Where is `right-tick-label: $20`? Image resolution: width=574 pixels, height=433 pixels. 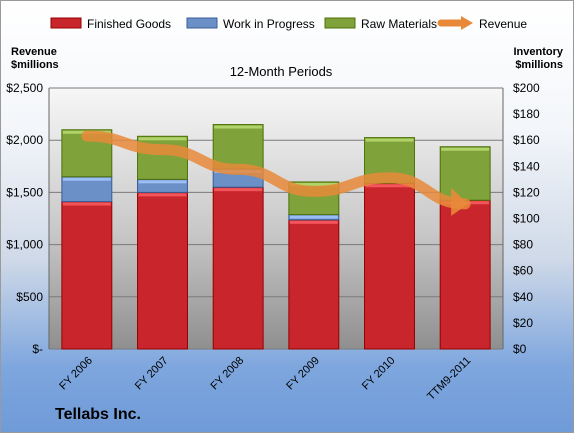
right-tick-label: $20 is located at coordinates (523, 323).